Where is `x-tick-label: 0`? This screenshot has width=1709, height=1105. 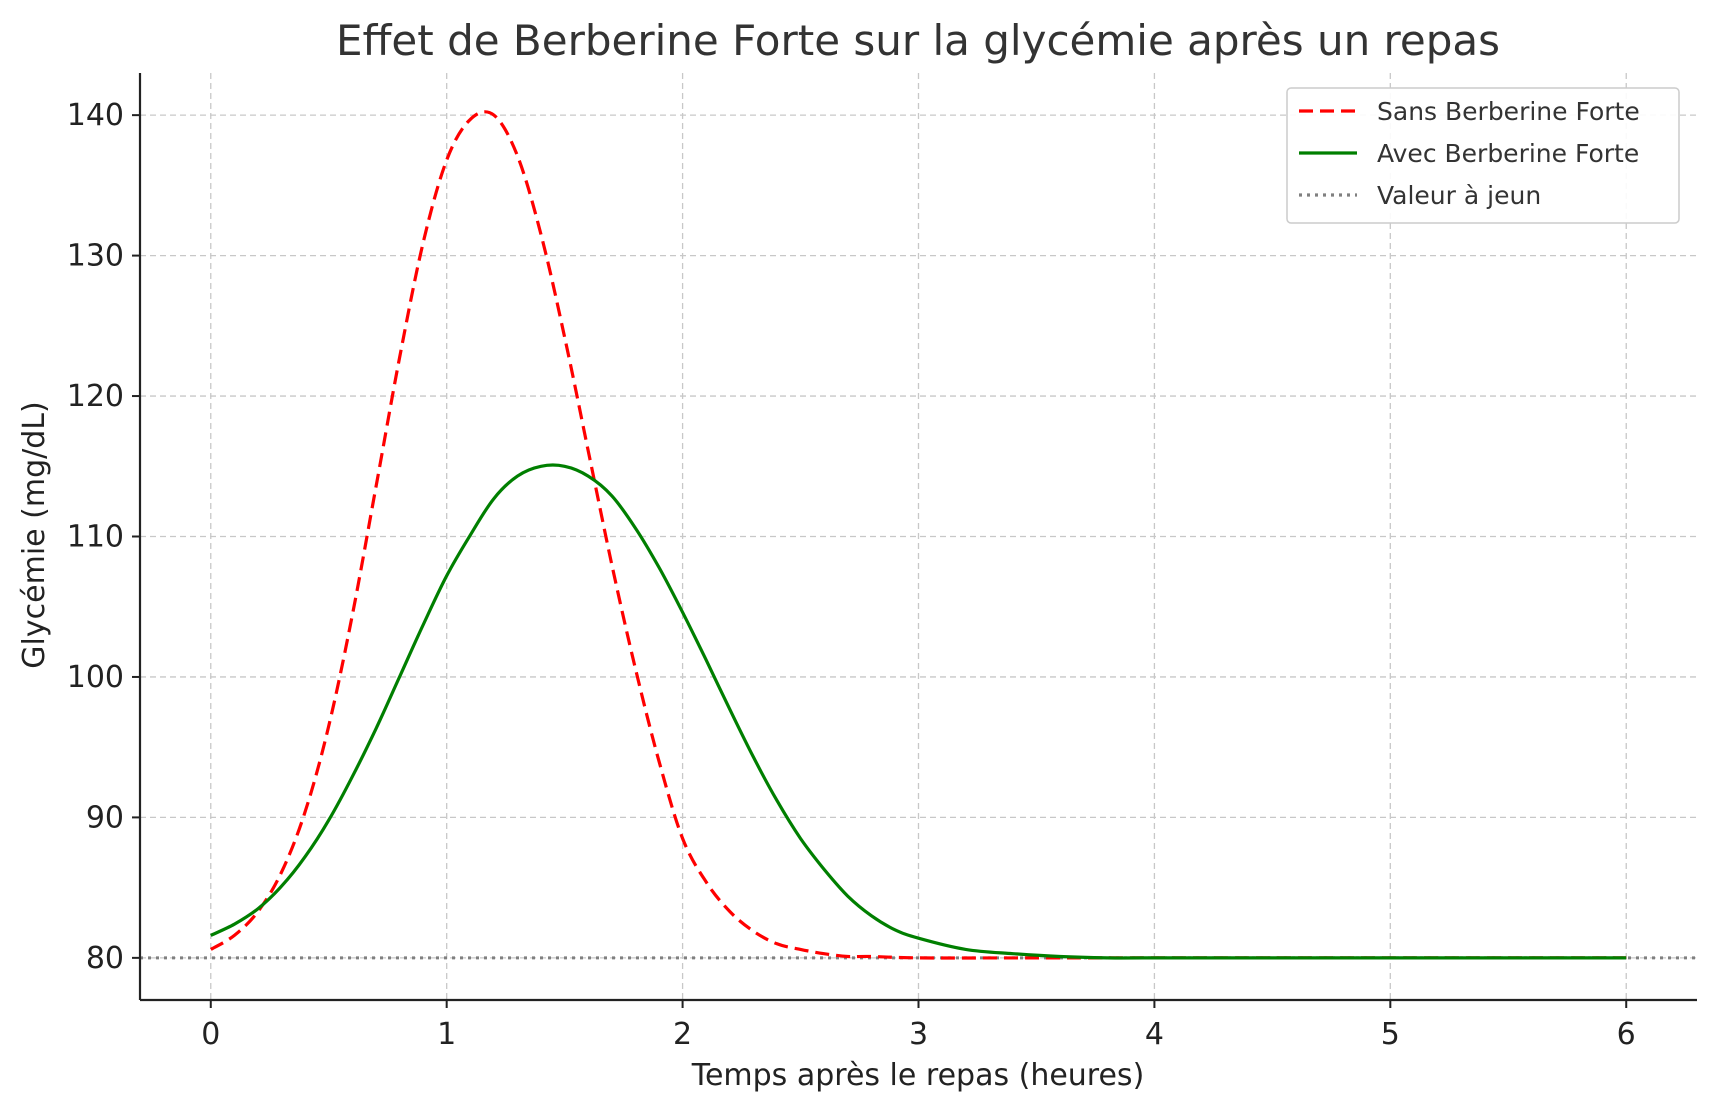 x-tick-label: 0 is located at coordinates (210, 1034).